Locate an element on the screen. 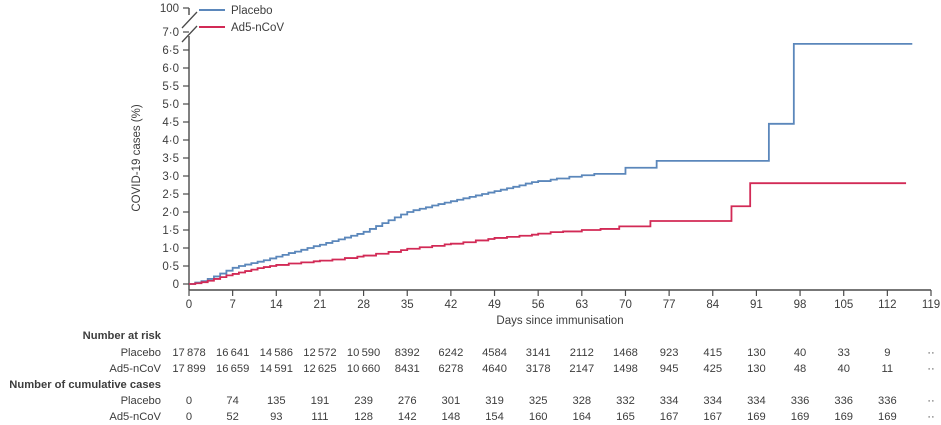  risk-cell: 425 is located at coordinates (712, 369).